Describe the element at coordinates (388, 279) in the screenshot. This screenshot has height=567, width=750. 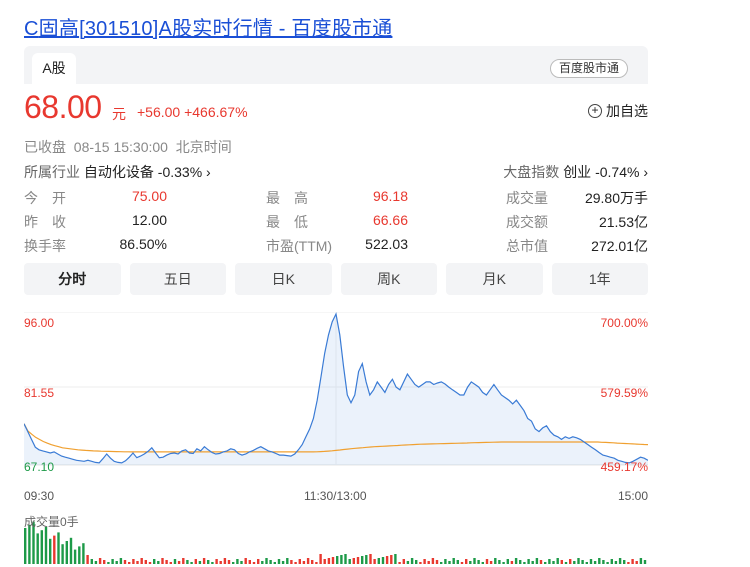
I see `tab-weekly-k: 周K` at that location.